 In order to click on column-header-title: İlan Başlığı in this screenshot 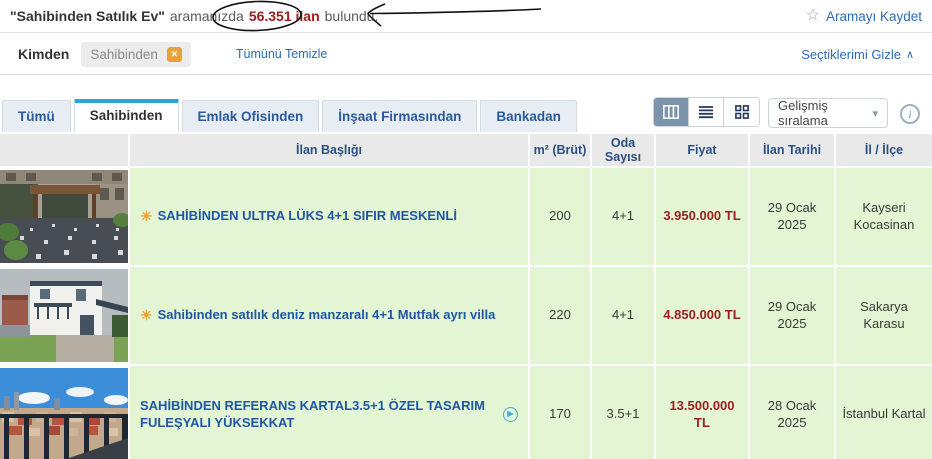, I will do `click(329, 150)`.